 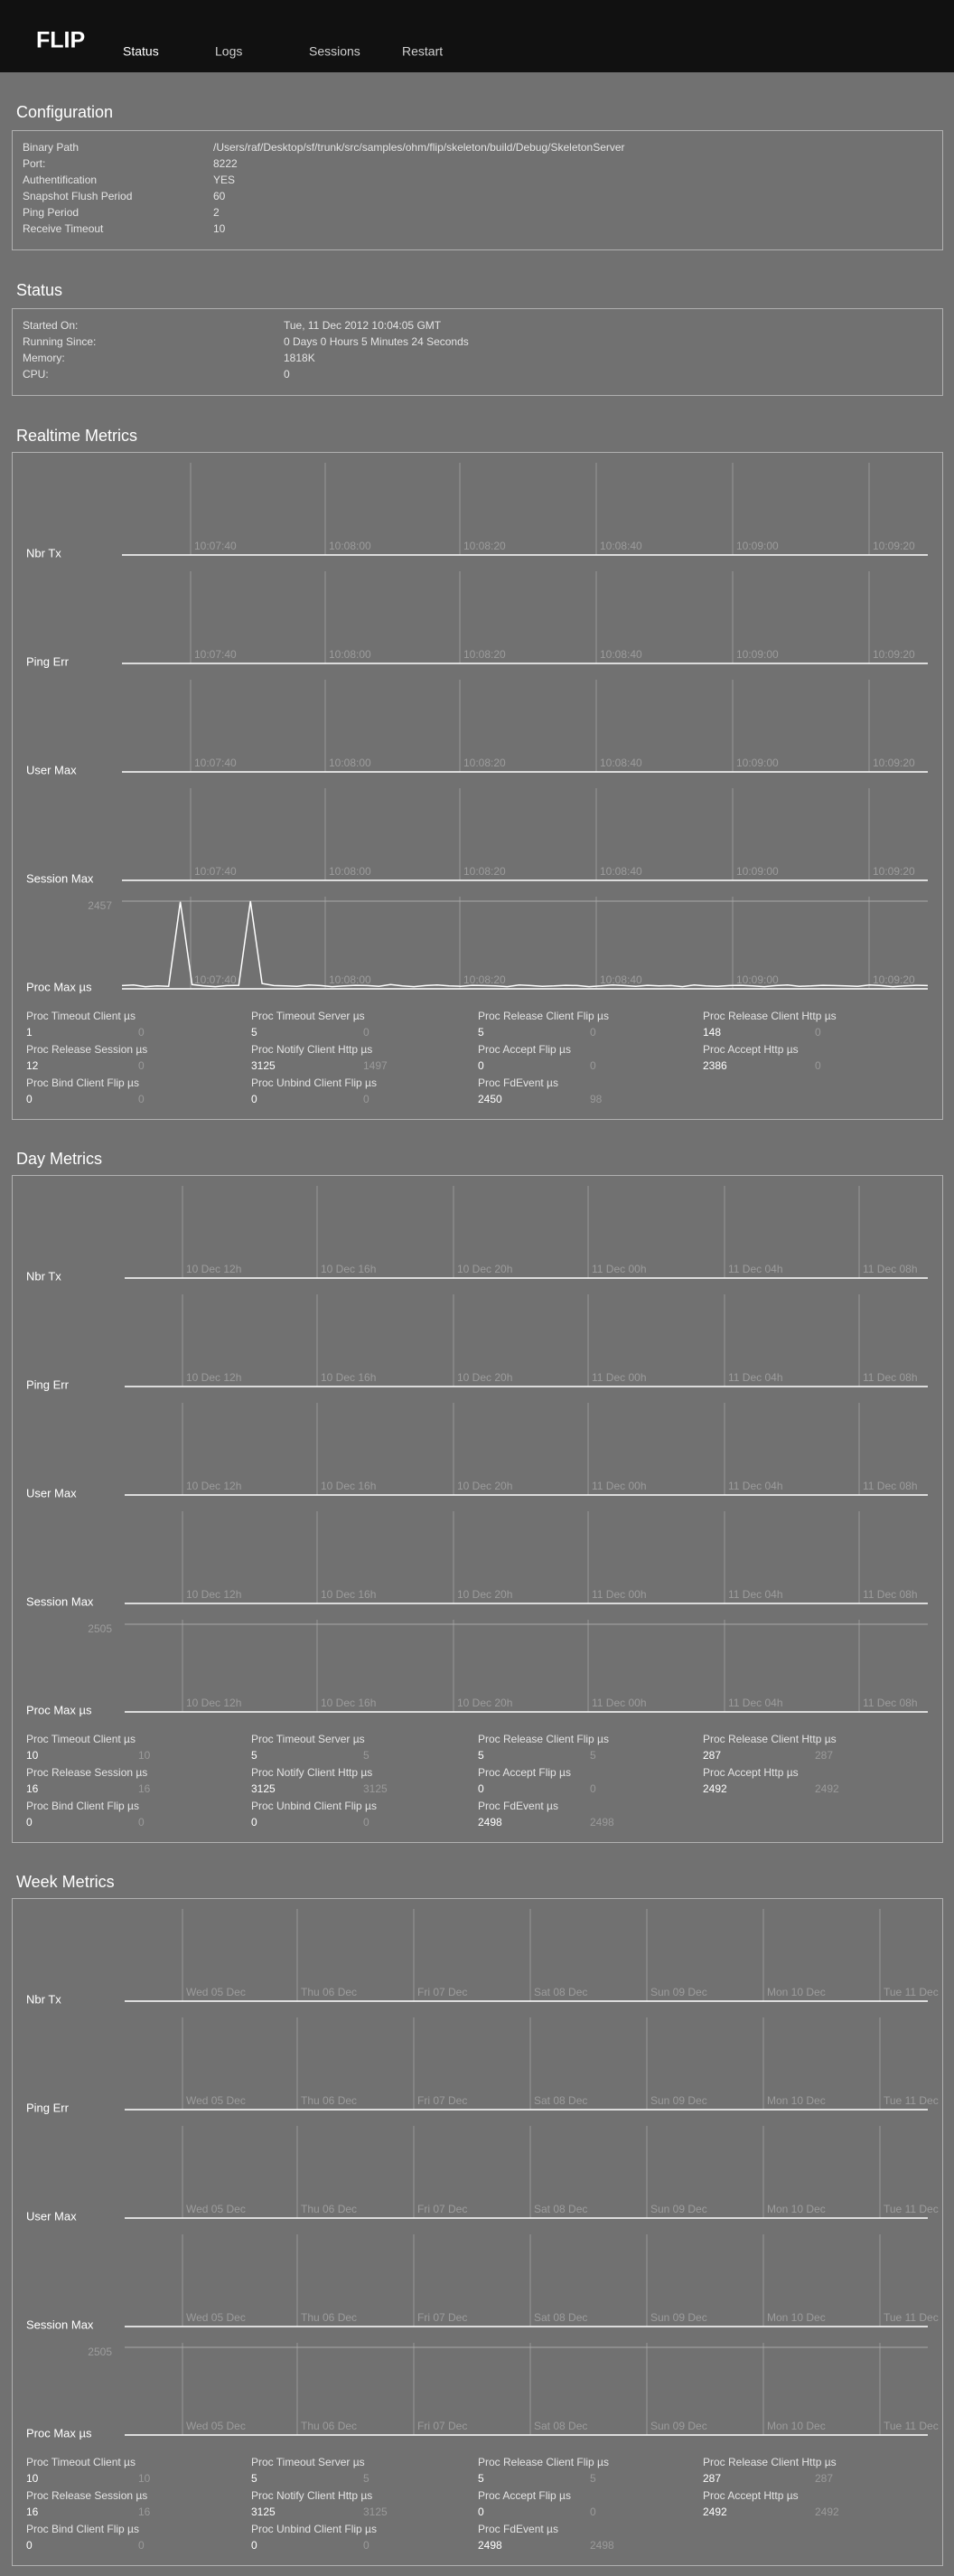 What do you see at coordinates (213, 1703) in the screenshot?
I see `x-tick-label: 10 Dec 12h` at bounding box center [213, 1703].